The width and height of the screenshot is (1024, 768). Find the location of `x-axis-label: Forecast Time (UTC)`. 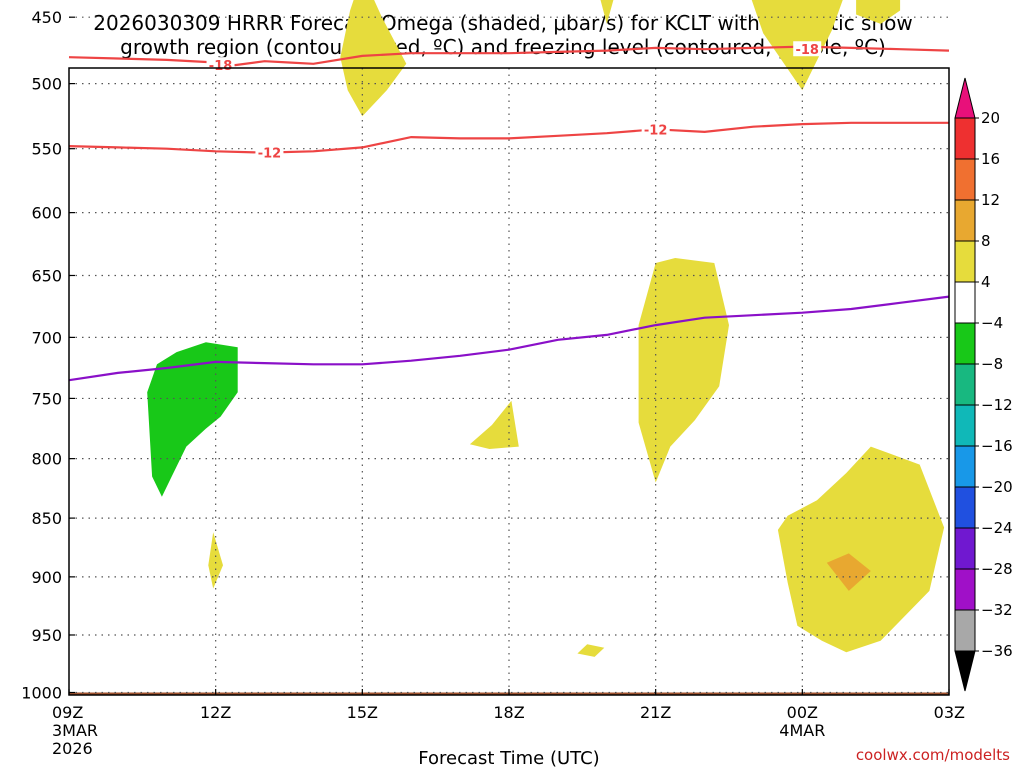

x-axis-label: Forecast Time (UTC) is located at coordinates (508, 758).